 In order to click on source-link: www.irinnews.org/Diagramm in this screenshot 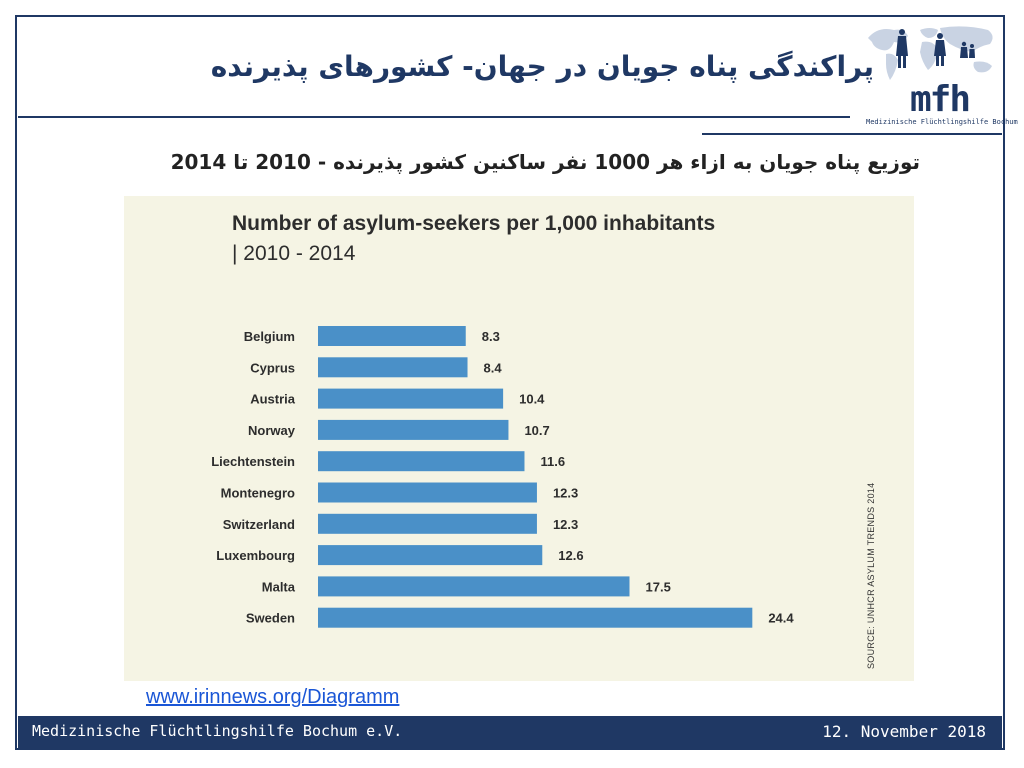, I will do `click(273, 697)`.